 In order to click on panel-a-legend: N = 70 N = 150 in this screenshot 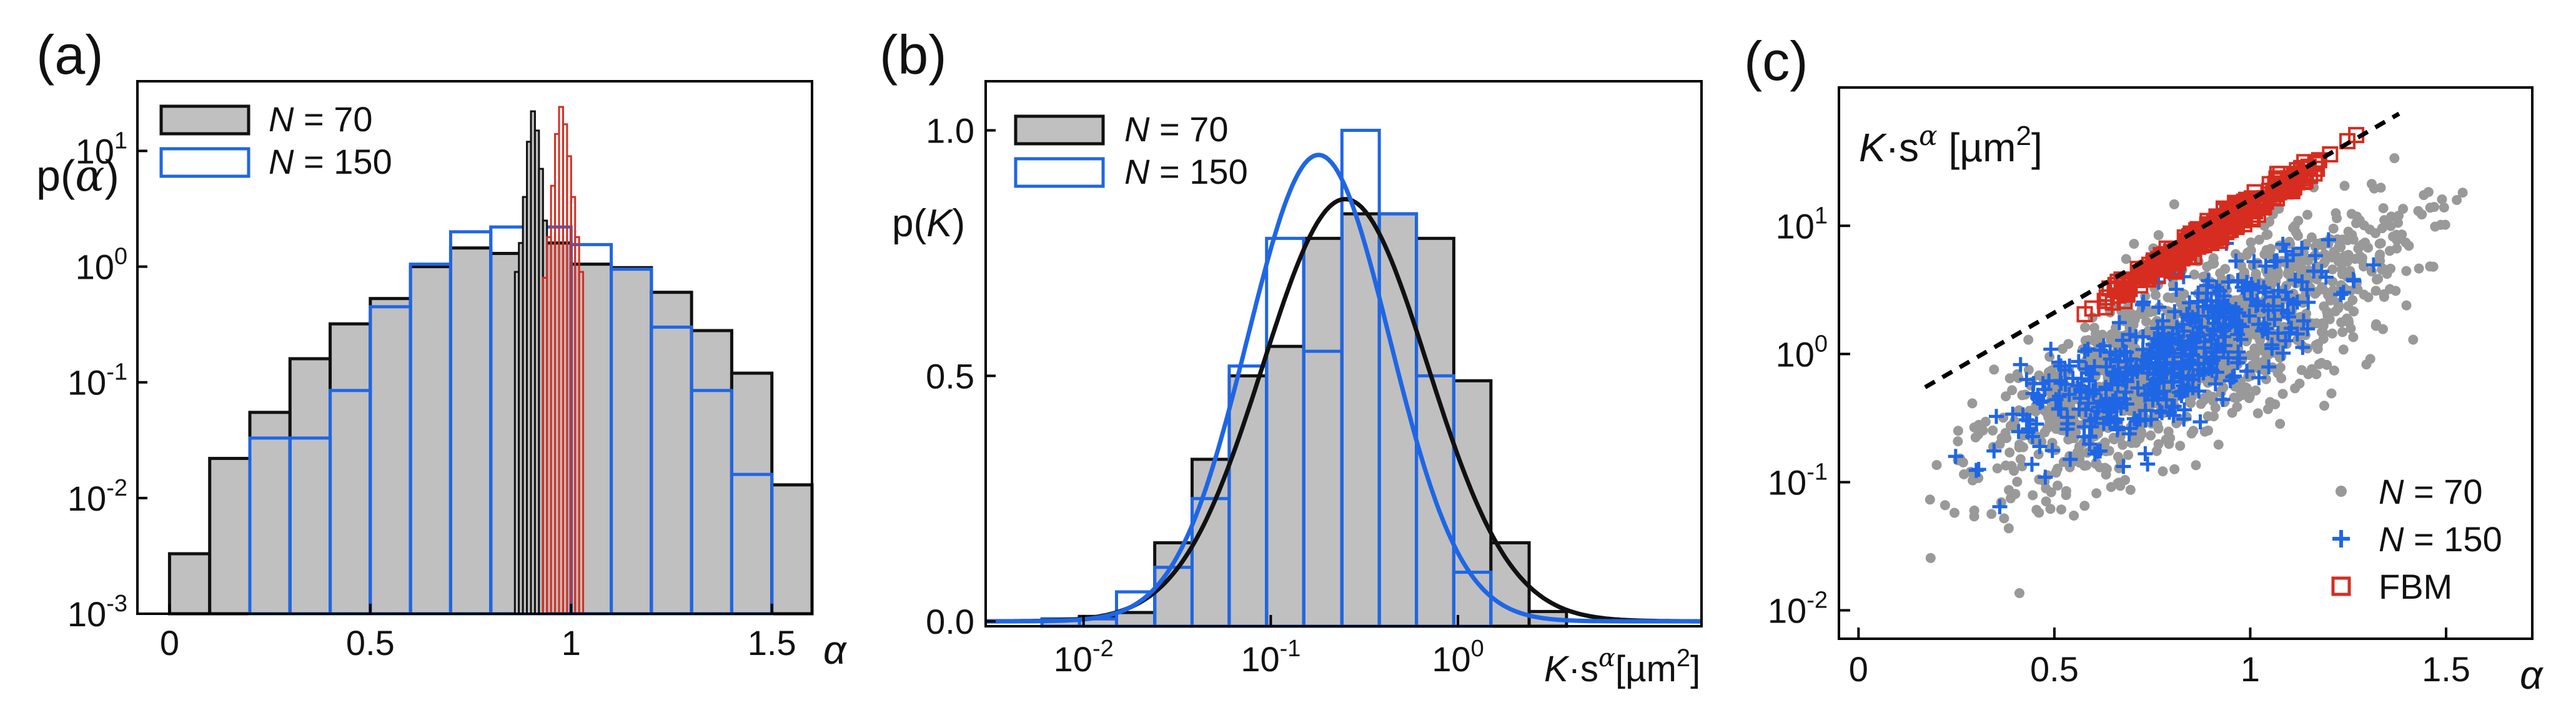, I will do `click(275, 140)`.